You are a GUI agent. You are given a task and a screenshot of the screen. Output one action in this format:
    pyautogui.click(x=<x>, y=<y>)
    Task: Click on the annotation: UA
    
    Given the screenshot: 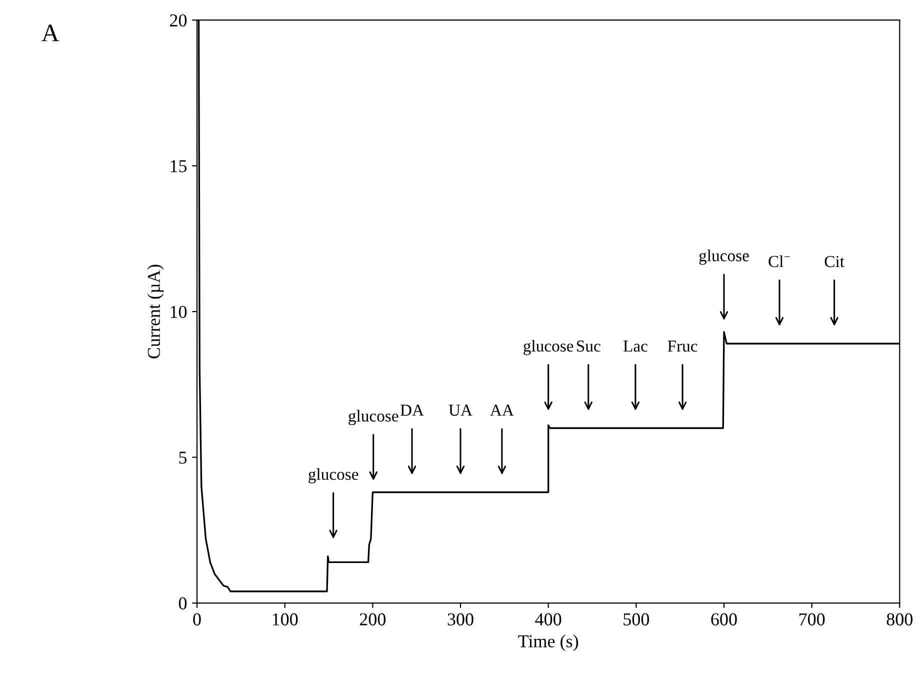 What is the action you would take?
    pyautogui.click(x=460, y=410)
    